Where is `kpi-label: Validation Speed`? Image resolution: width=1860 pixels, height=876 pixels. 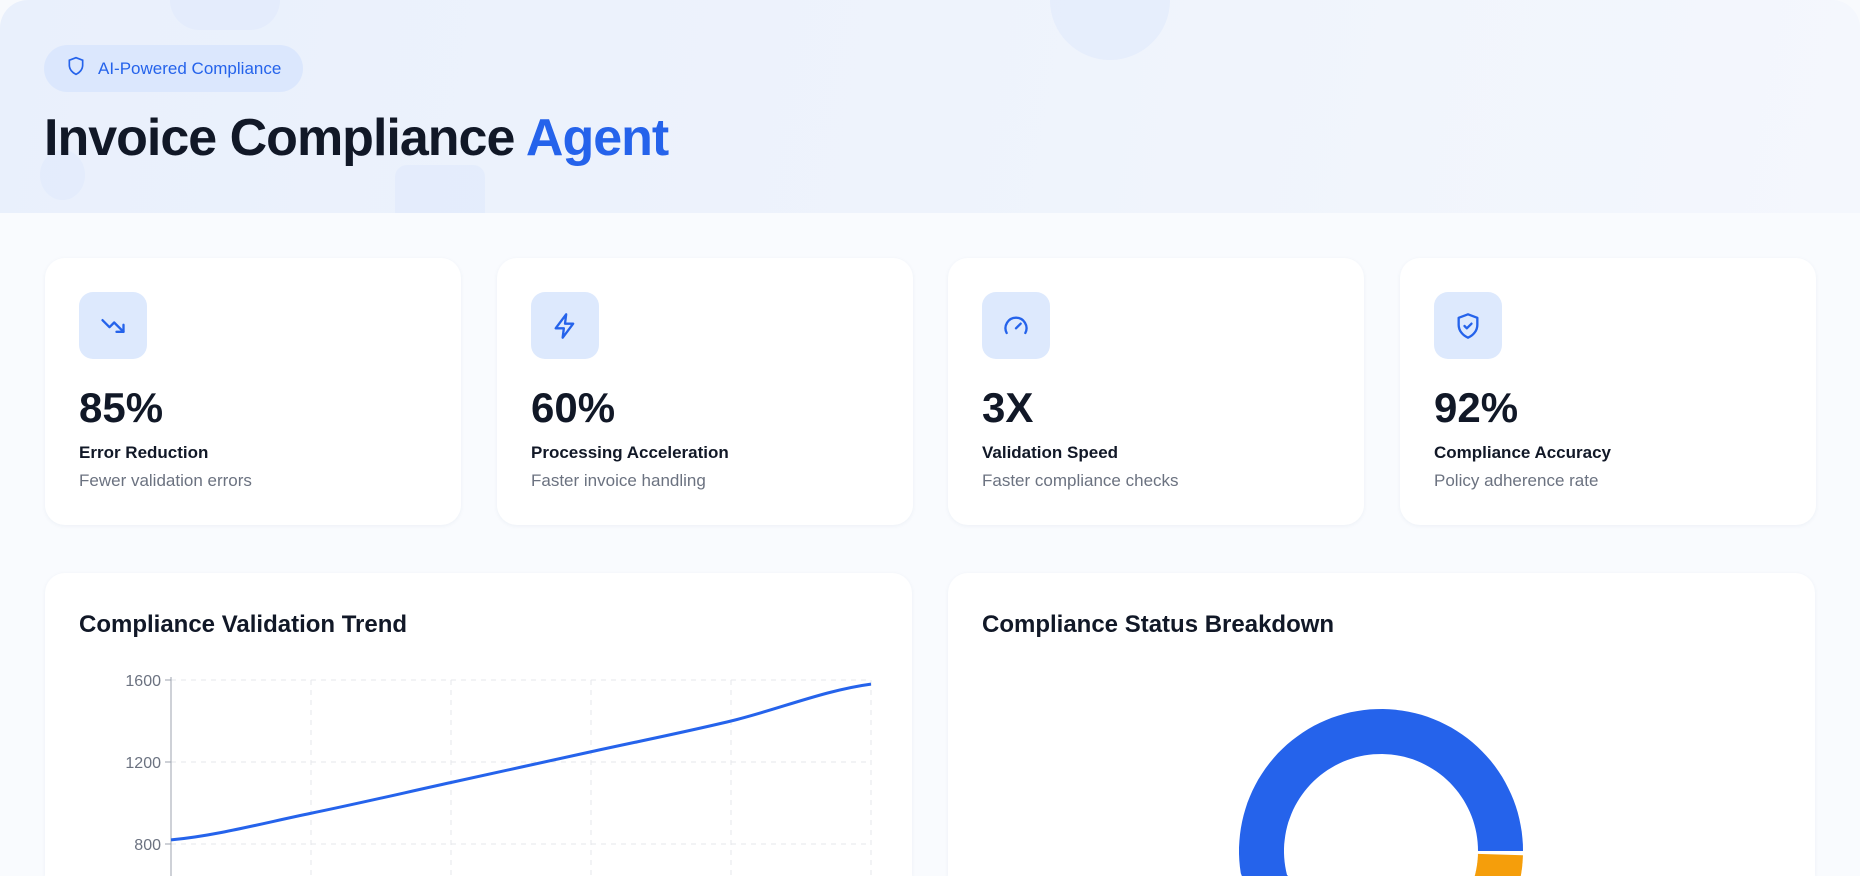
kpi-label: Validation Speed is located at coordinates (1050, 452).